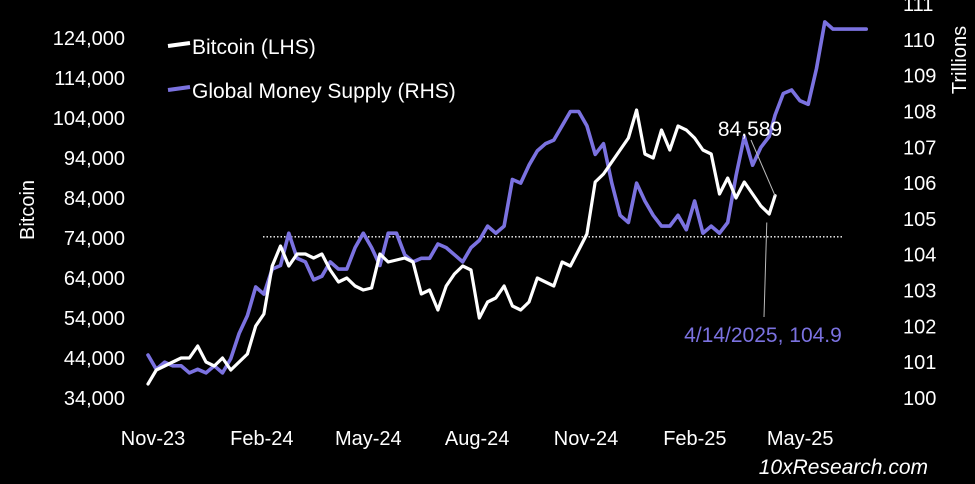 The width and height of the screenshot is (975, 484). Describe the element at coordinates (94, 359) in the screenshot. I see `y-left-tick-label: 44,000` at that location.